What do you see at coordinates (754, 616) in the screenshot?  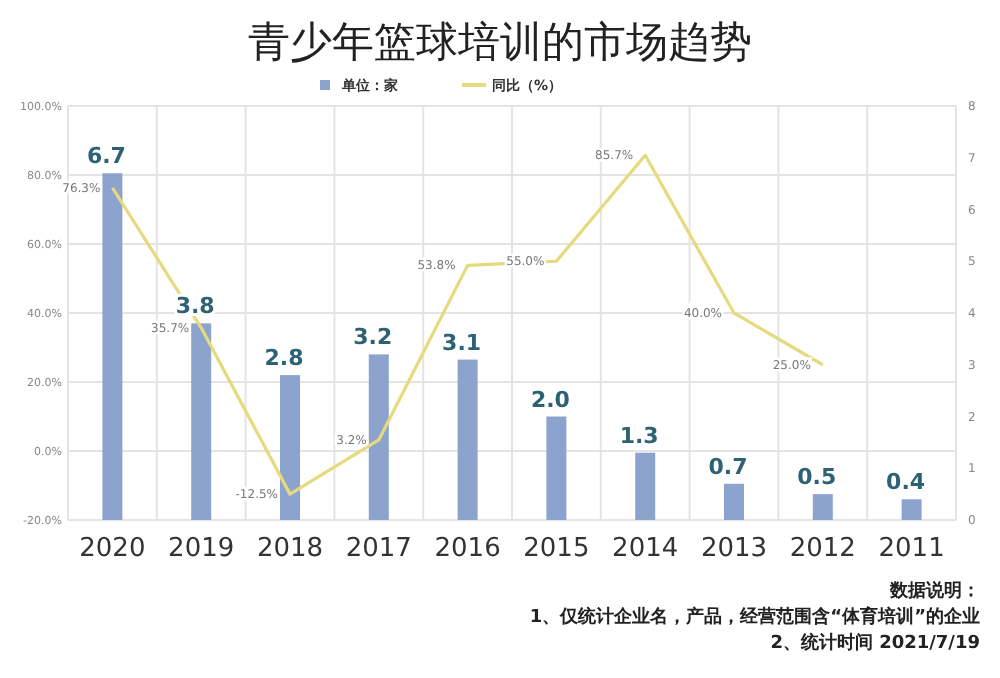 I see `text: 1、仅统计企业名，产品，经营范围含“体育培训”的企业` at bounding box center [754, 616].